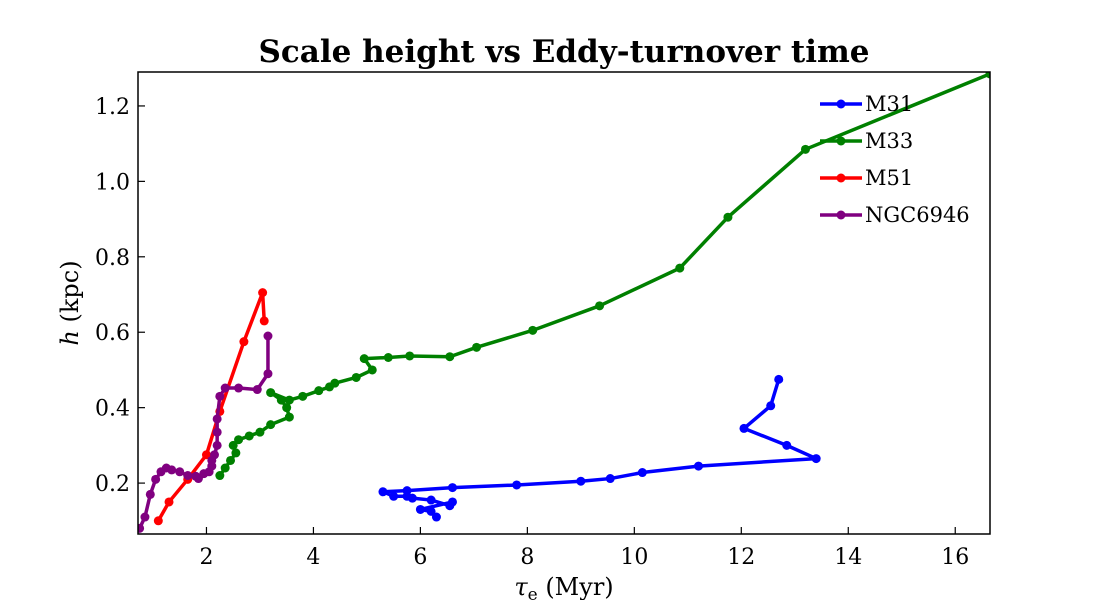  What do you see at coordinates (563, 586) in the screenshot?
I see `x-axis-label: τe (Myr)` at bounding box center [563, 586].